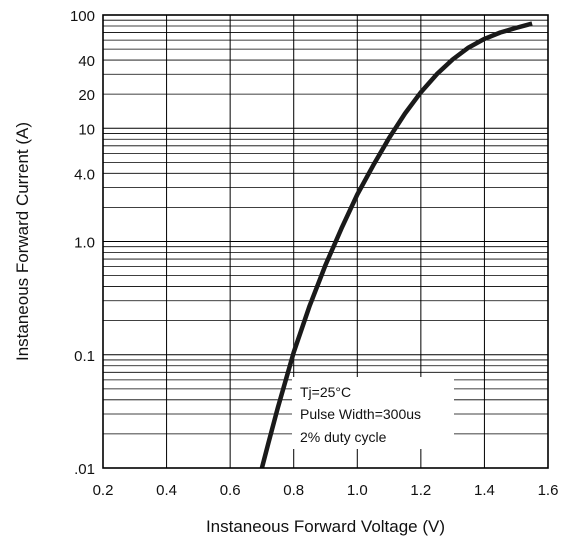 The image size is (568, 542). What do you see at coordinates (325, 392) in the screenshot?
I see `annotation-line-temperature: Tj=25°C` at bounding box center [325, 392].